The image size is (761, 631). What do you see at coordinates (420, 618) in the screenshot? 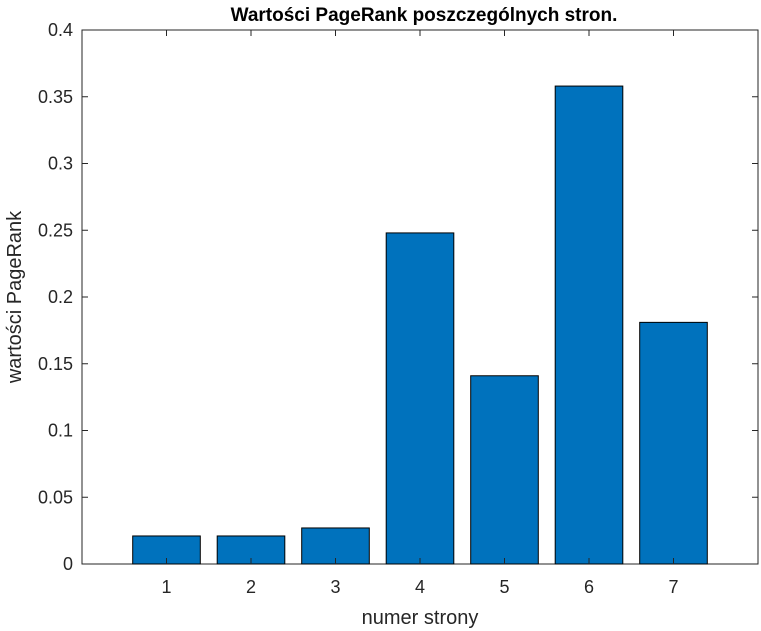
I see `x-axis-label: numer strony` at bounding box center [420, 618].